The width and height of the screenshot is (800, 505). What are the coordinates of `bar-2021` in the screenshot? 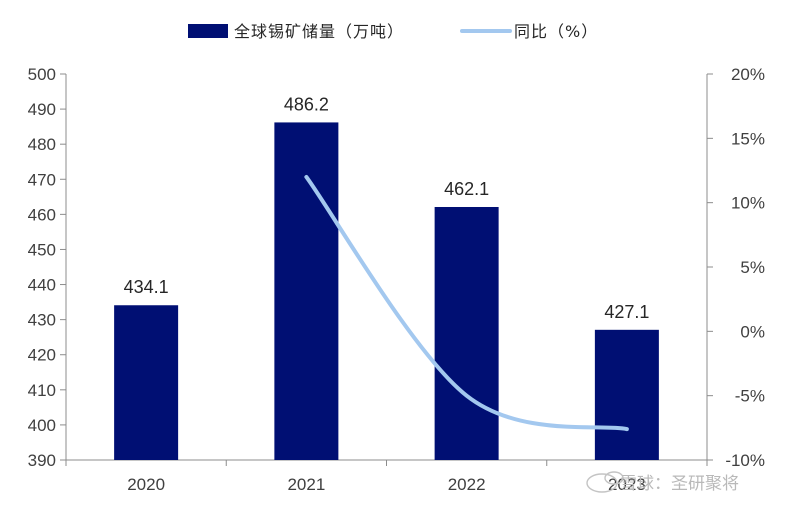 It's located at (306, 291).